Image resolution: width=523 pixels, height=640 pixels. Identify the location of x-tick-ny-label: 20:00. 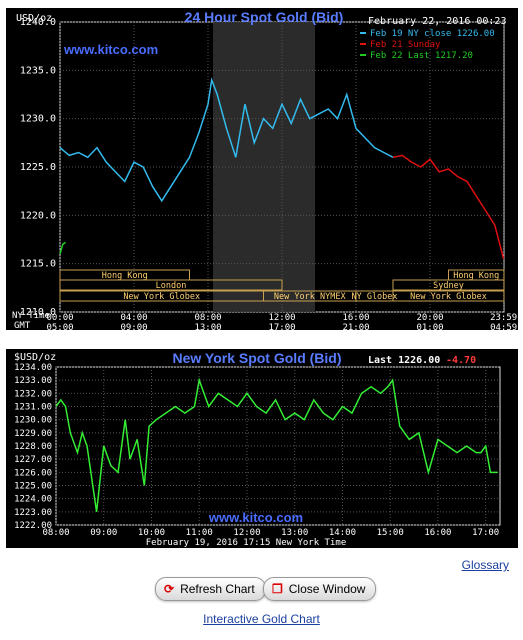
(429, 318).